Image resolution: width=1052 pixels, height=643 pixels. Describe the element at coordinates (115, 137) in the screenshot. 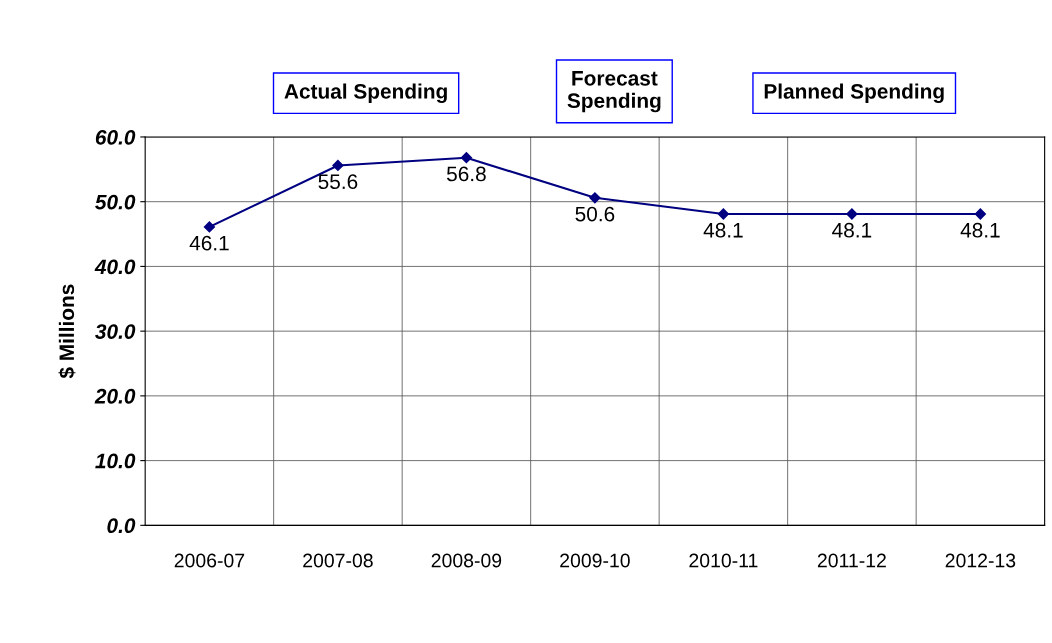

I see `y-tick-label: 60.0` at that location.